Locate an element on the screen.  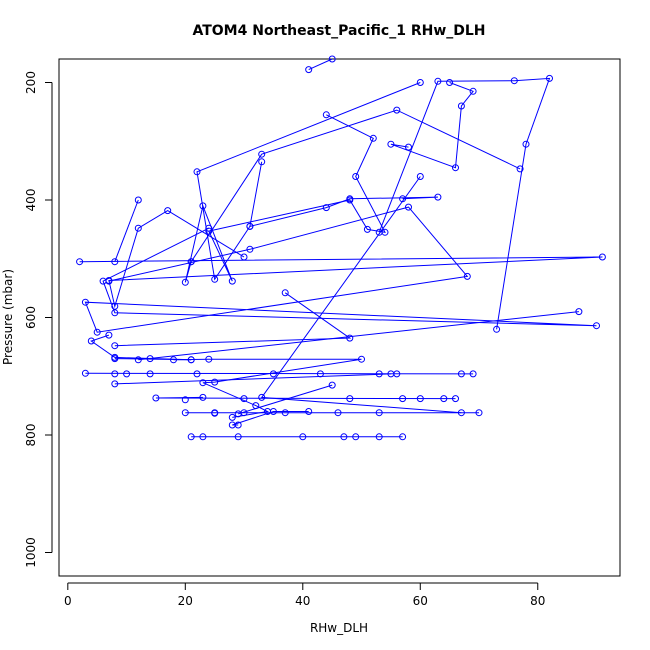
y-tick-label: 800 is located at coordinates (31, 435).